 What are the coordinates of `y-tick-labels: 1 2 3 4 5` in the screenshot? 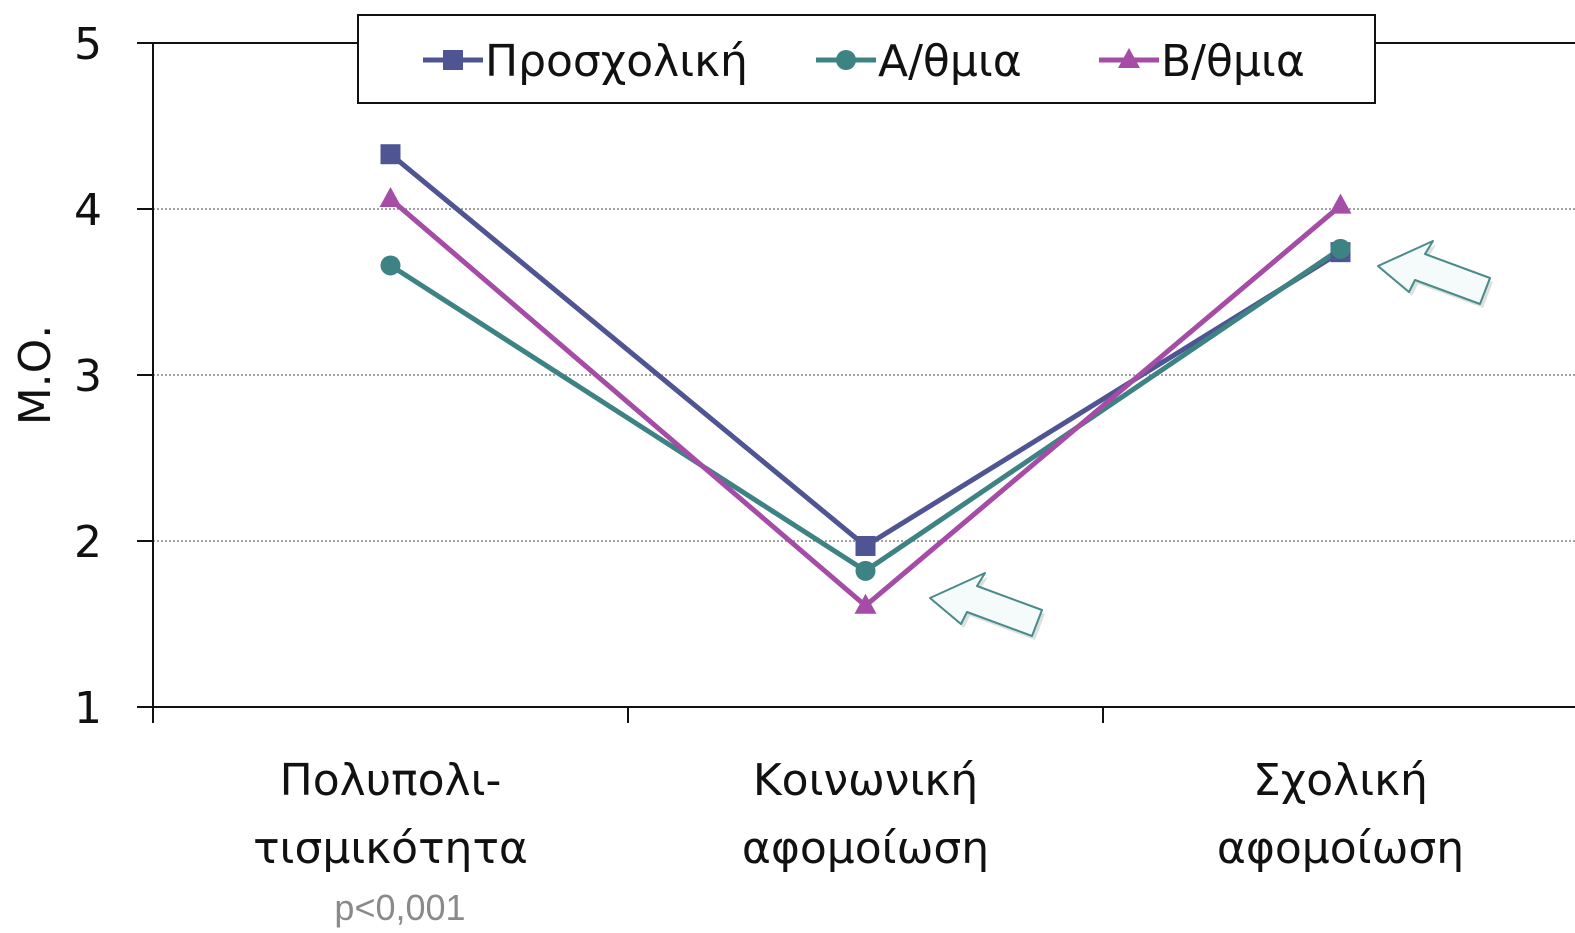 It's located at (88, 376).